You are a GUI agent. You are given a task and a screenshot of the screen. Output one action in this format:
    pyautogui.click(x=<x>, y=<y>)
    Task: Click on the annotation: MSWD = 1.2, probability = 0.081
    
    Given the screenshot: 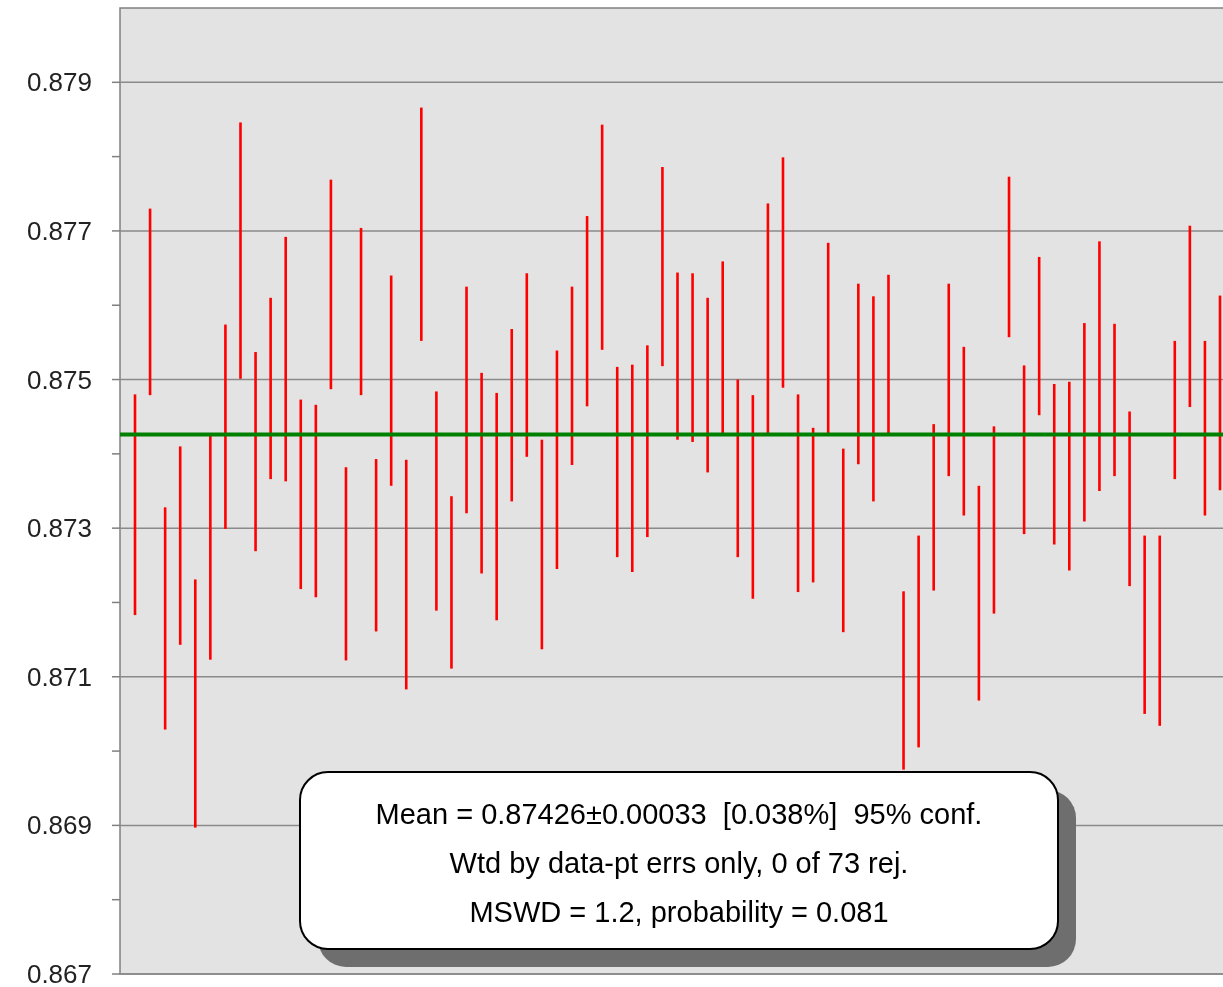 What is the action you would take?
    pyautogui.click(x=679, y=912)
    